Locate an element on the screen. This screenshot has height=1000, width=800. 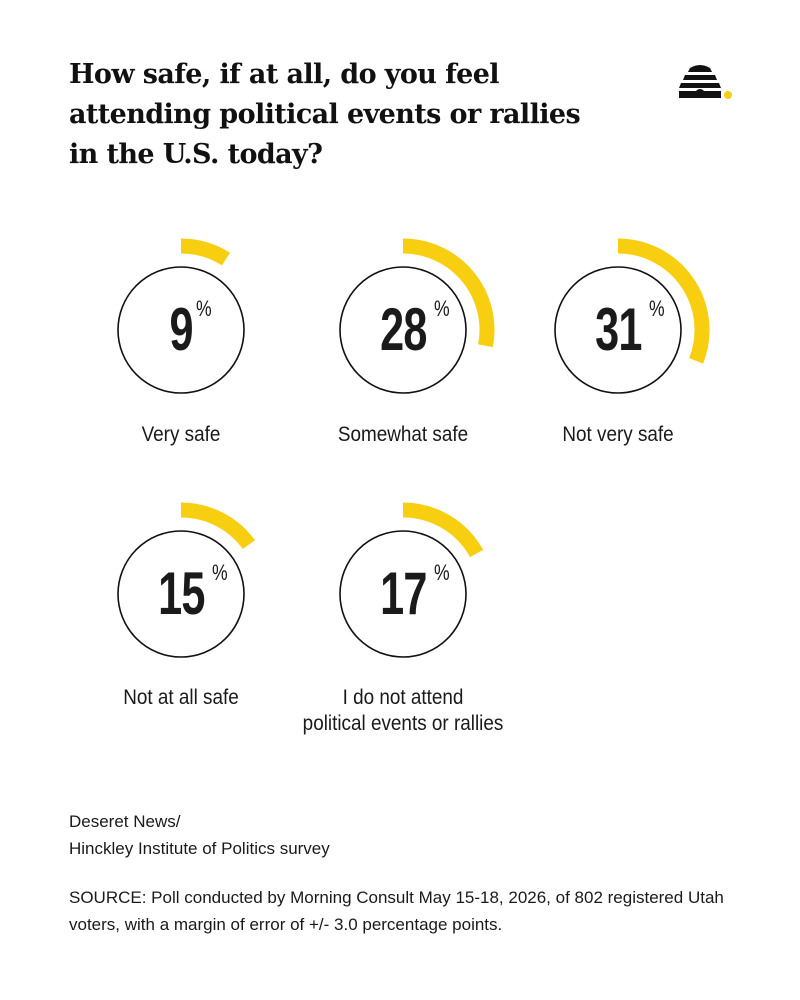
donut-not-very-safe: 31 % is located at coordinates (618, 330).